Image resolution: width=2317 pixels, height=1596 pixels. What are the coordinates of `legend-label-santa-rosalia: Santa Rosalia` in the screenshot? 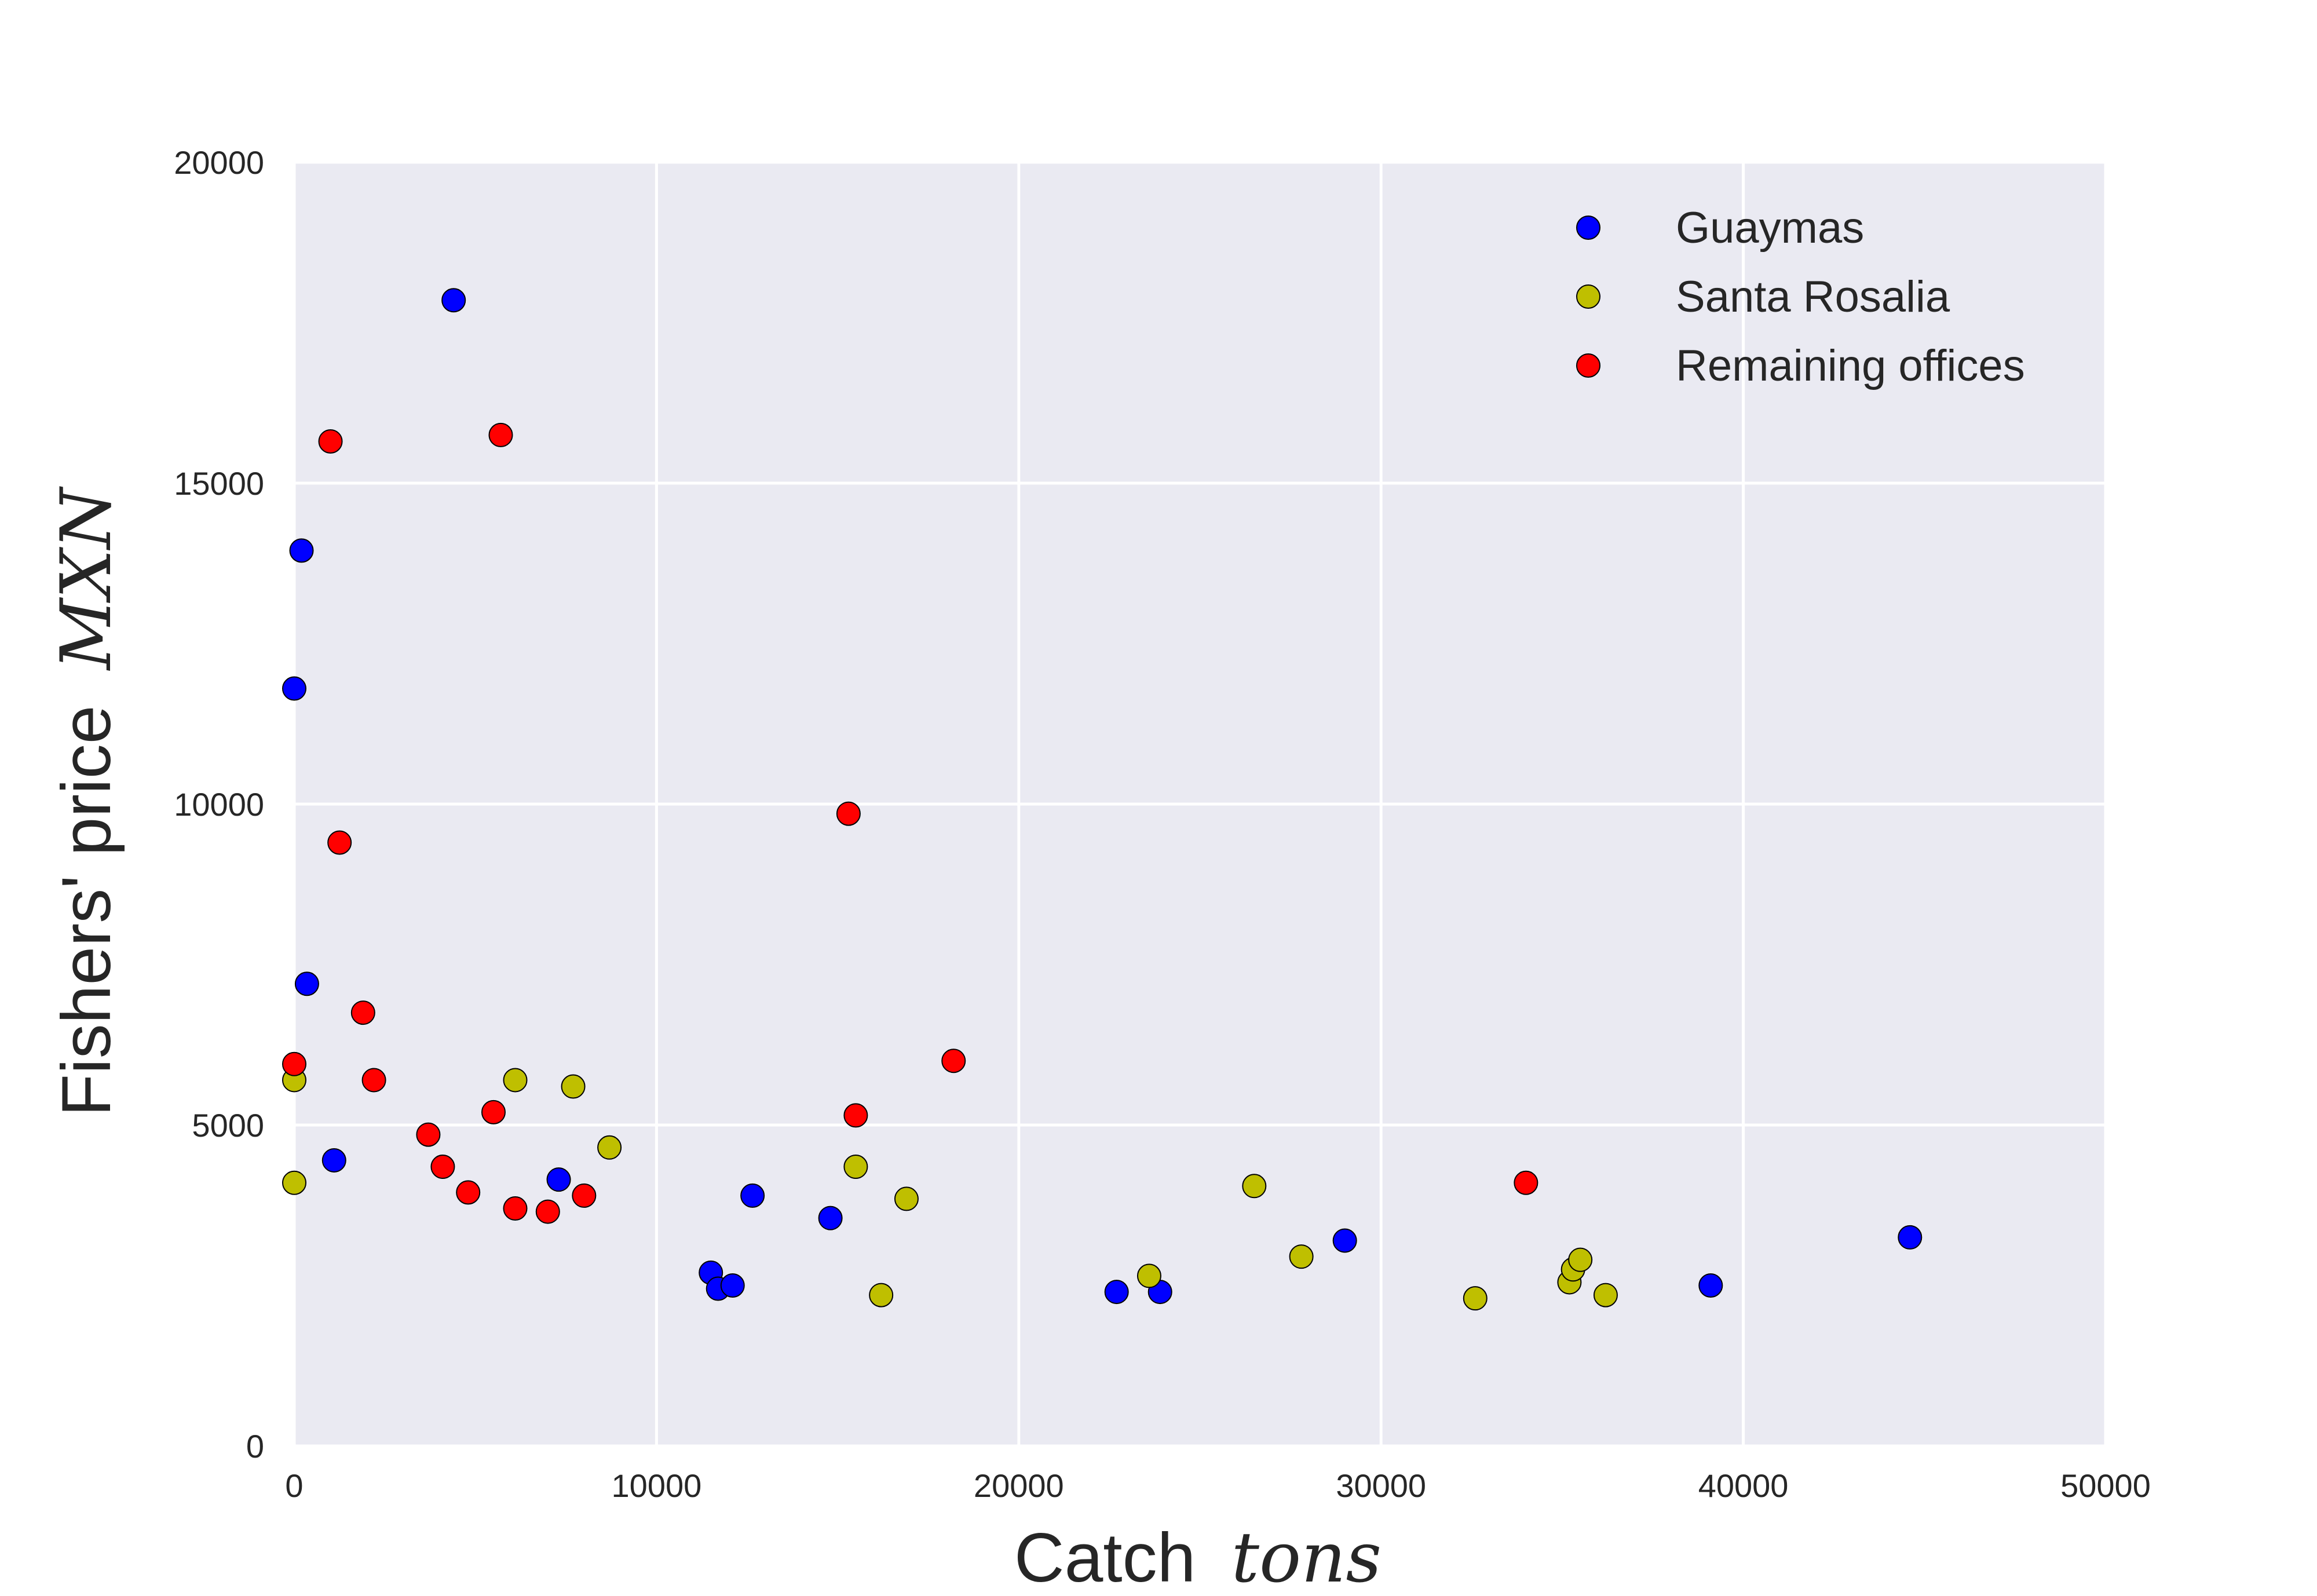 It's located at (1813, 297).